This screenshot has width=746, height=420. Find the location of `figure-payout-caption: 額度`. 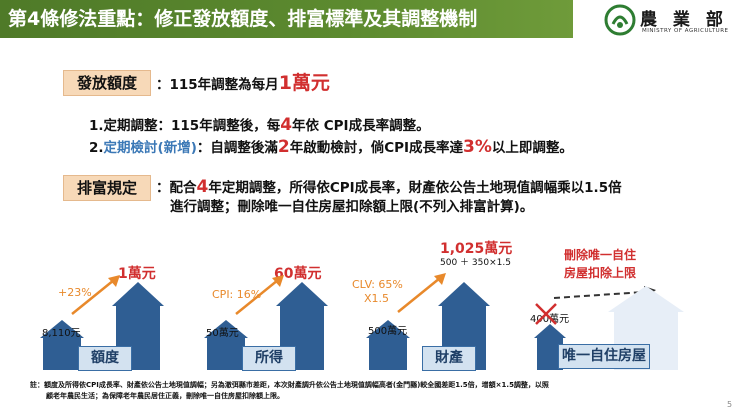

figure-payout-caption: 額度 is located at coordinates (105, 358).